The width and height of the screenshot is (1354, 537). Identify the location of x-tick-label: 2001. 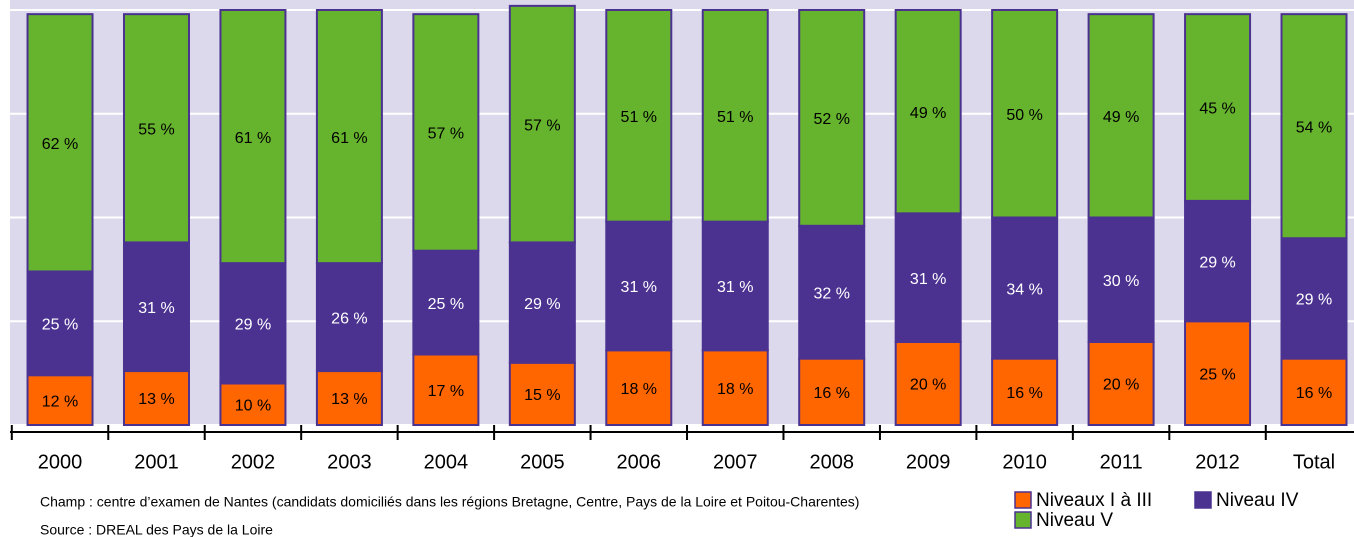
(156, 462).